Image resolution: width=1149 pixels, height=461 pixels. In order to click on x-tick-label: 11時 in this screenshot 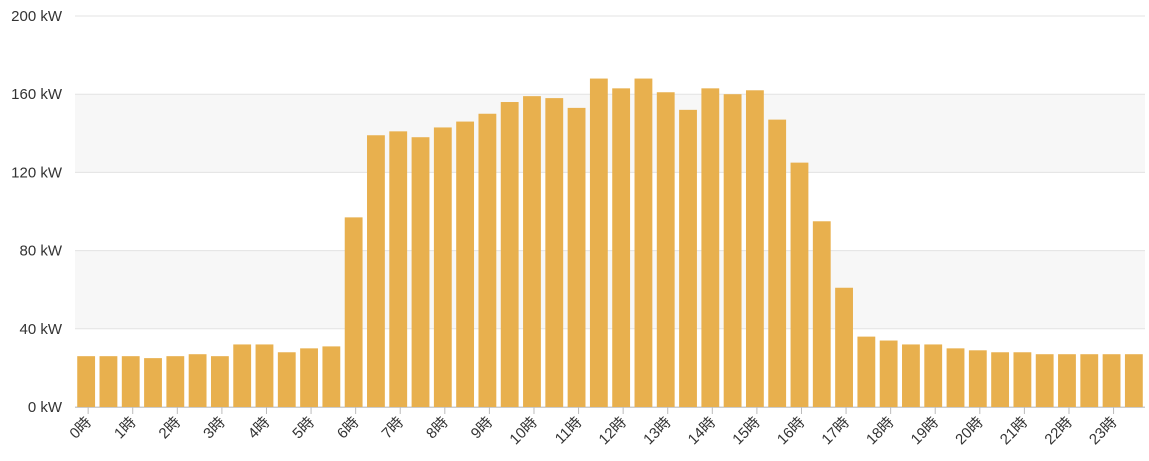, I will do `click(569, 431)`.